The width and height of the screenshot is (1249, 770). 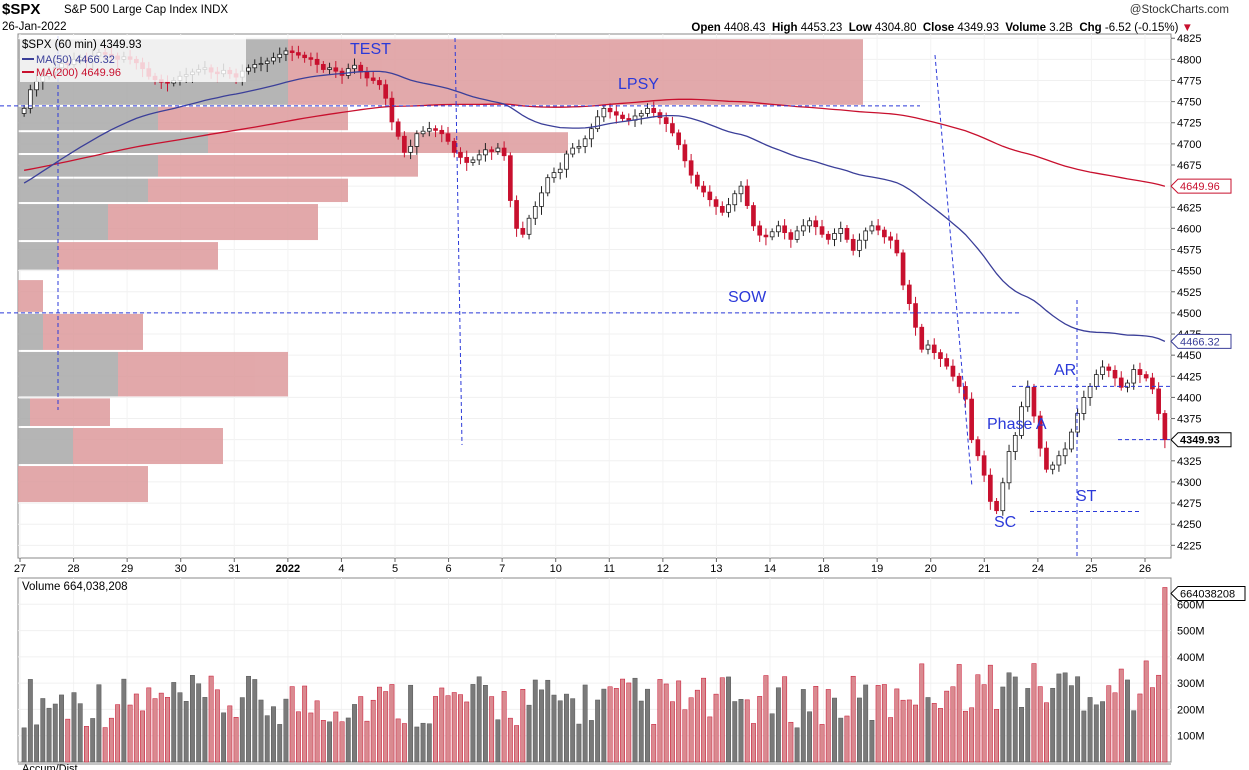 I want to click on x-tick-label: 2022, so click(x=288, y=569).